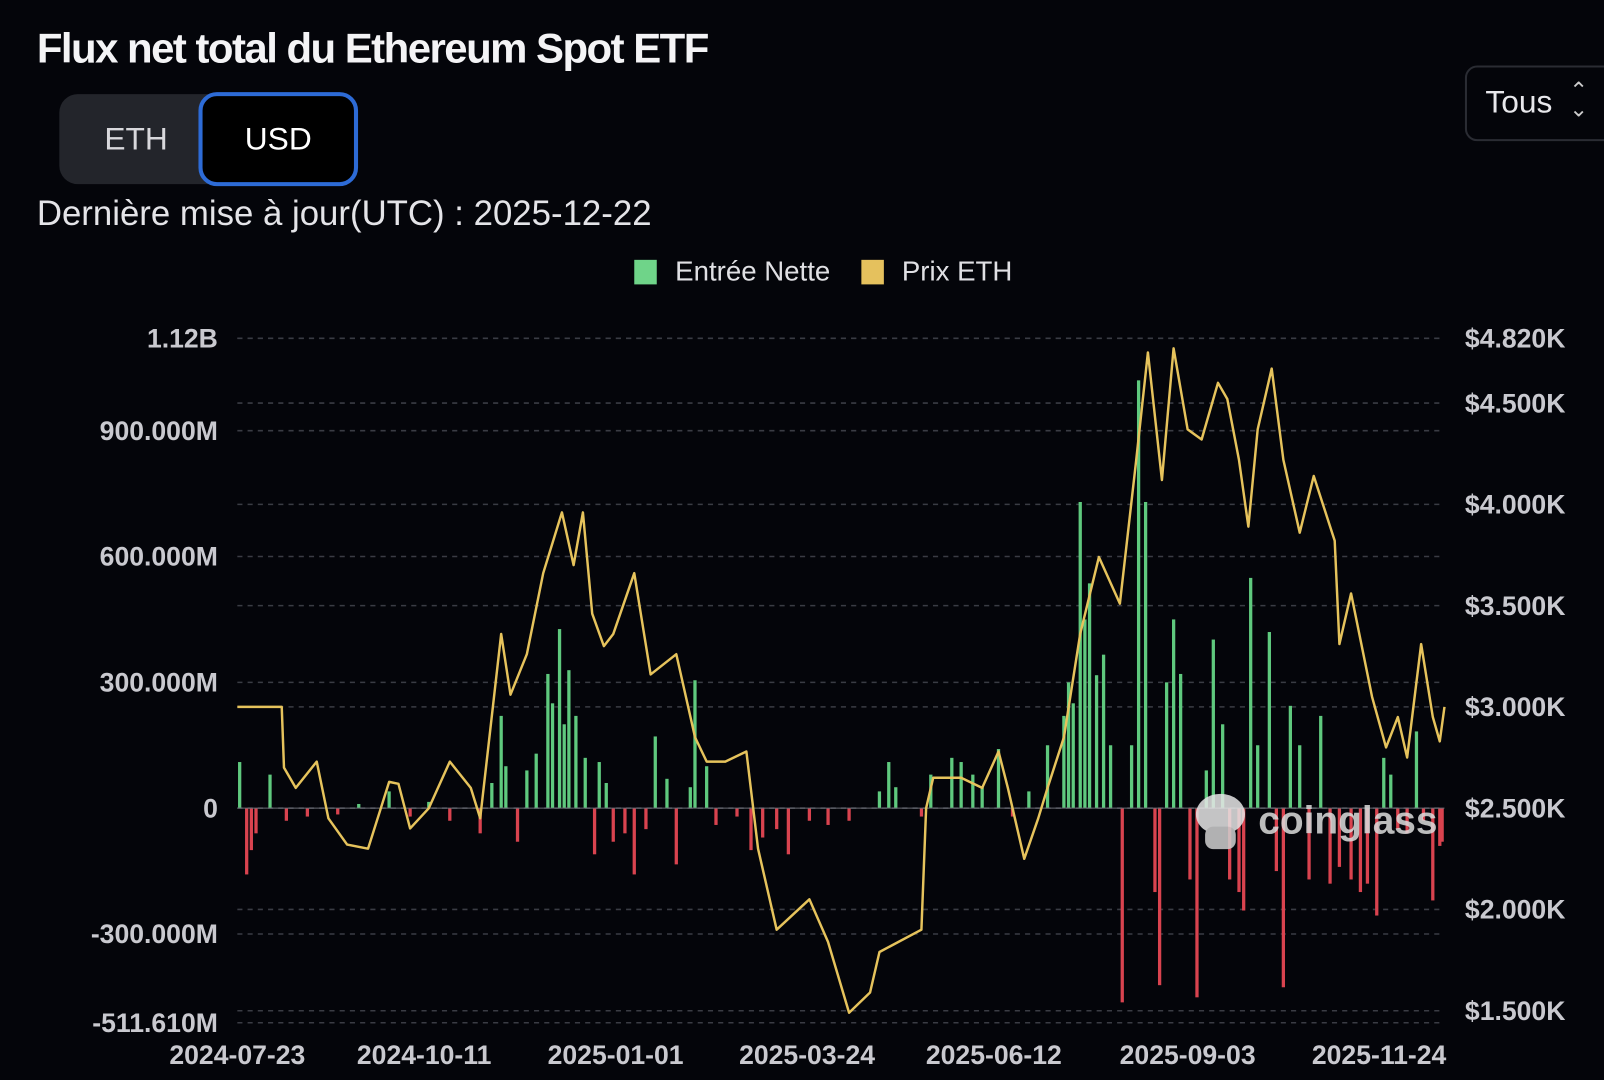  What do you see at coordinates (1579, 99) in the screenshot?
I see `chevron-up-down-icon: ⌃ ⌄` at bounding box center [1579, 99].